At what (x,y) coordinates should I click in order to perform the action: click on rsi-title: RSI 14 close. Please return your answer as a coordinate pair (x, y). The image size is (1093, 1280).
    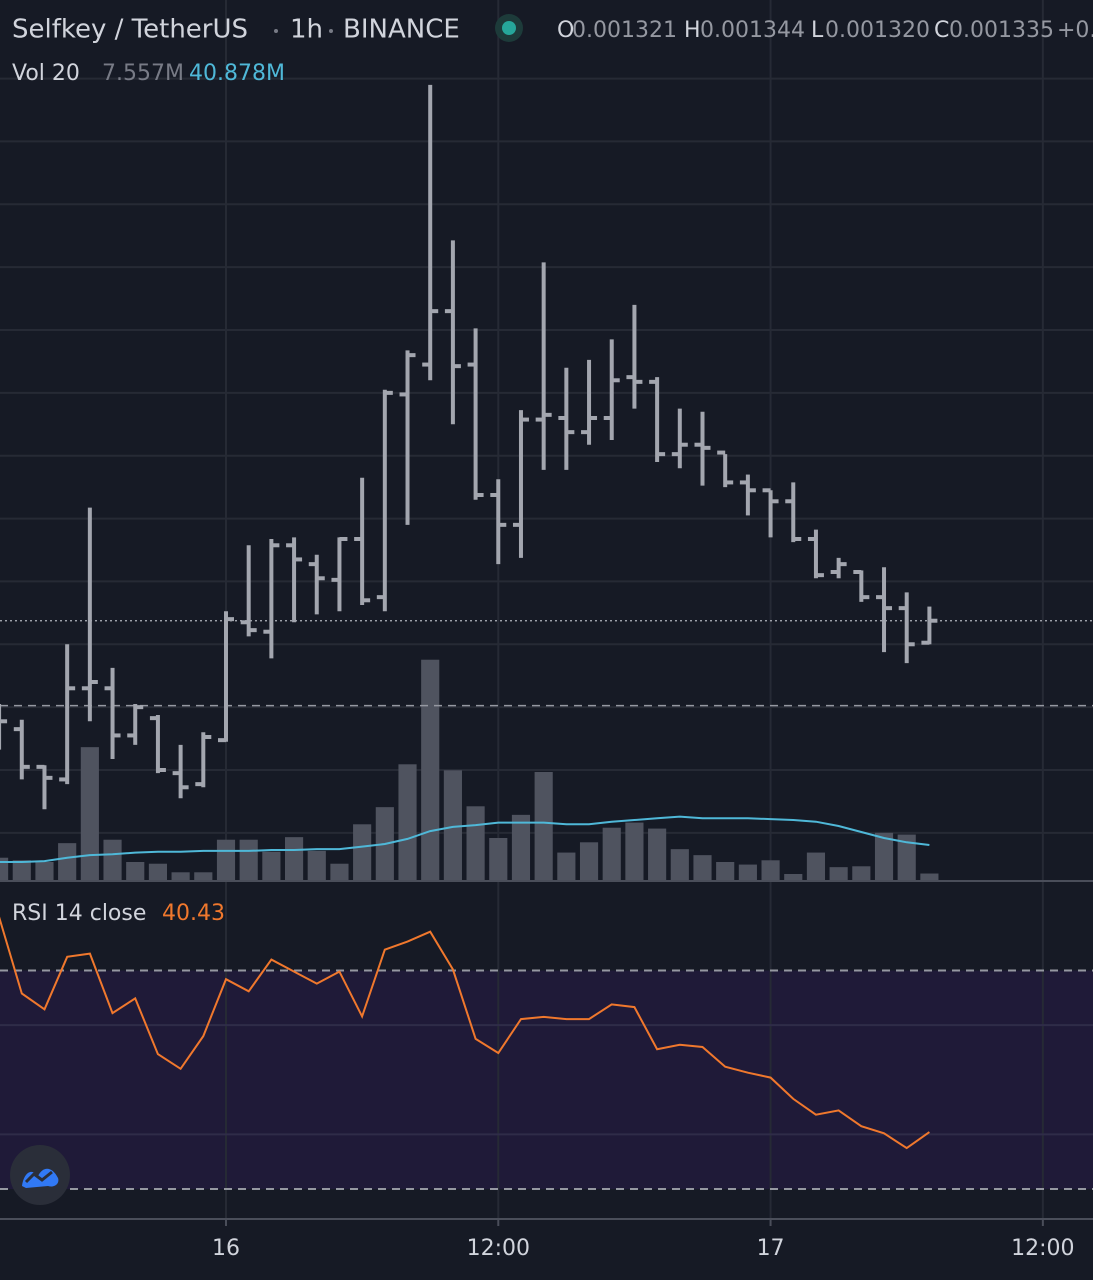
    Looking at the image, I should click on (79, 913).